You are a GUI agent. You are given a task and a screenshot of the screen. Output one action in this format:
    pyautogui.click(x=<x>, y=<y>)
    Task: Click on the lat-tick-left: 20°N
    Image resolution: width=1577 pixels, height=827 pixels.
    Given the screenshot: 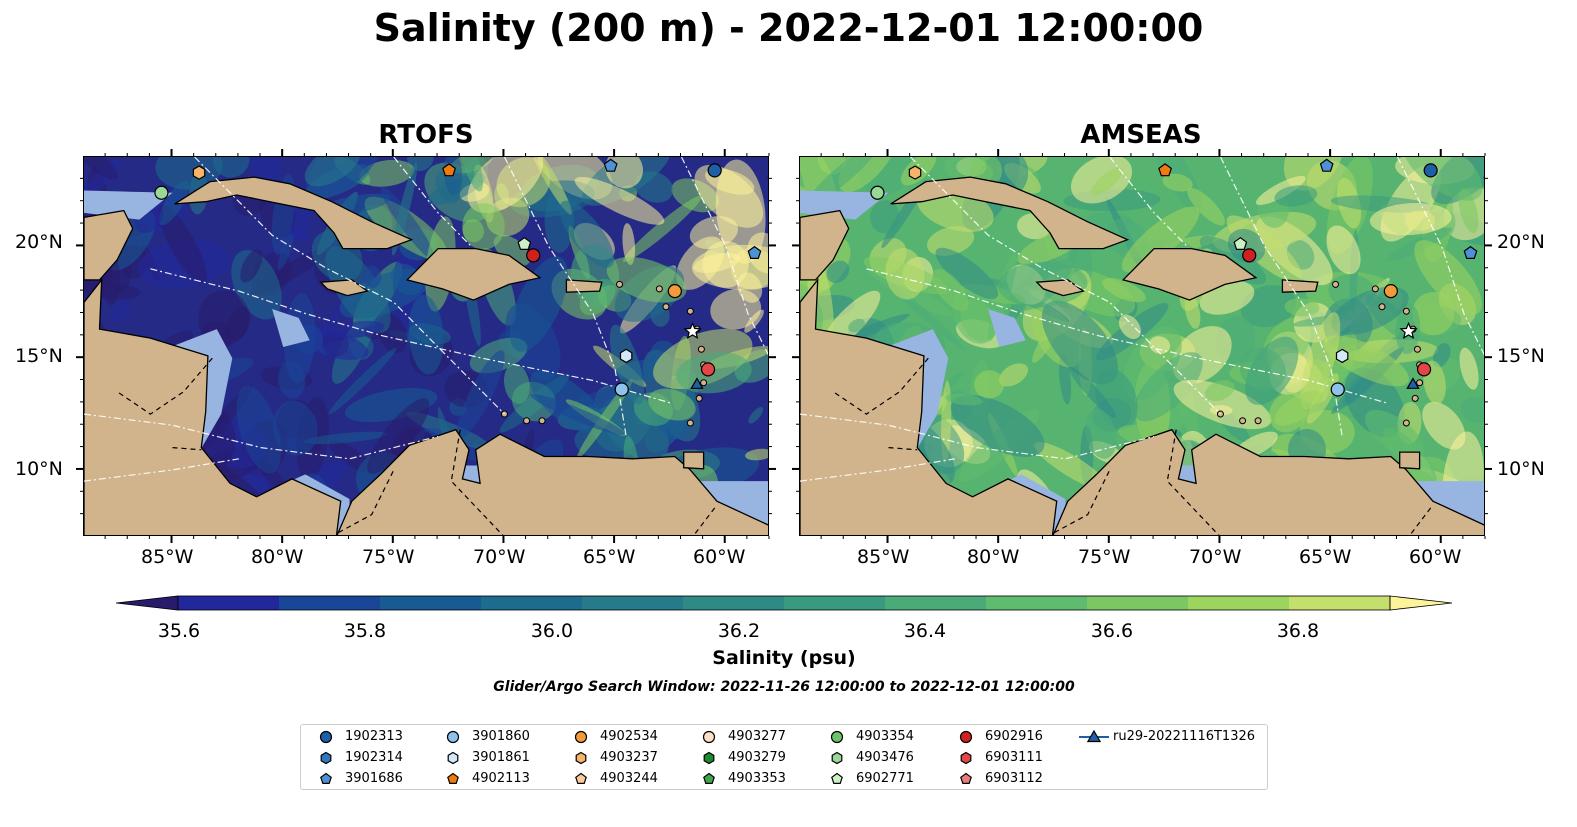 What is the action you would take?
    pyautogui.click(x=39, y=242)
    